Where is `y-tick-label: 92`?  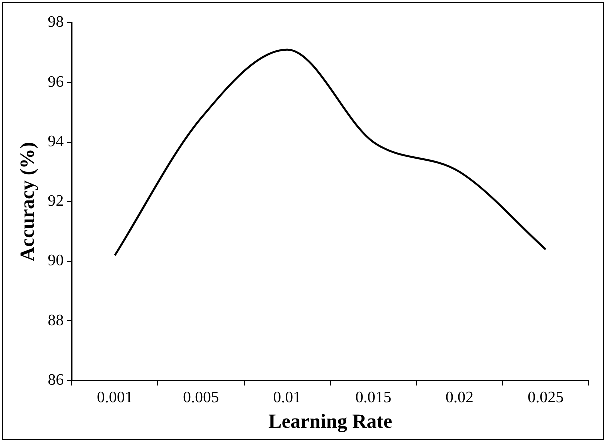 y-tick-label: 92 is located at coordinates (56, 201).